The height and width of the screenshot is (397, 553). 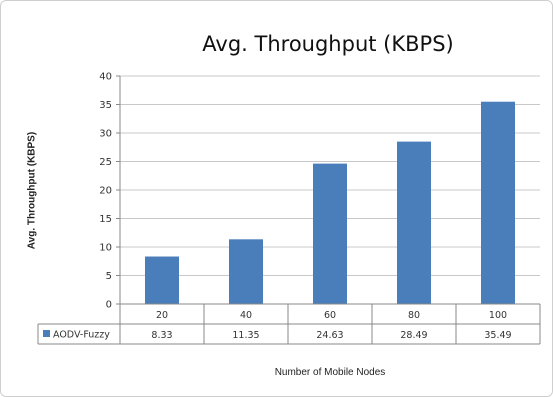 I want to click on y-tick-label: 35, so click(x=105, y=105).